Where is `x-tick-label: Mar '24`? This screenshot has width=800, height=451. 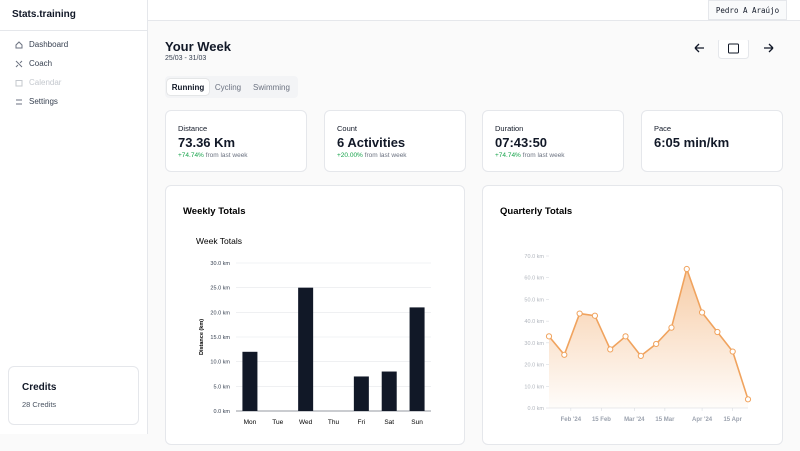
x-tick-label: Mar '24 is located at coordinates (634, 420).